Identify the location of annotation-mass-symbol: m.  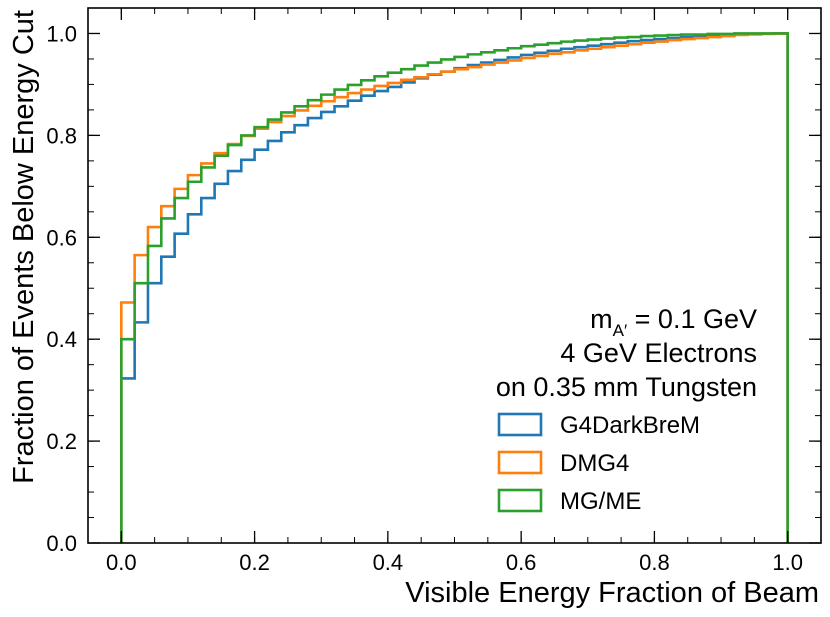
(601, 319).